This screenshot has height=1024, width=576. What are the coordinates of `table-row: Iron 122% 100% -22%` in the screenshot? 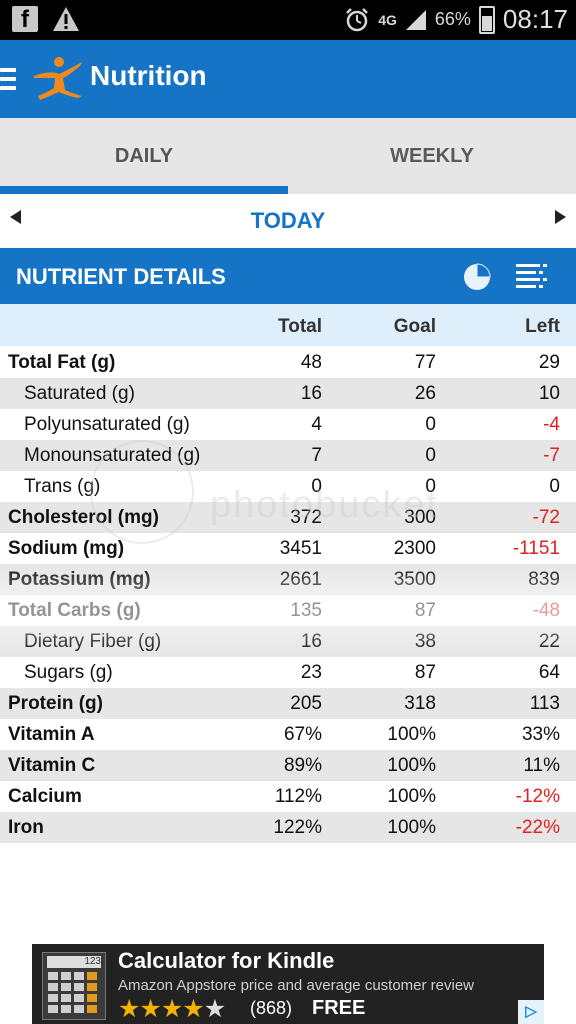 It's located at (288, 827).